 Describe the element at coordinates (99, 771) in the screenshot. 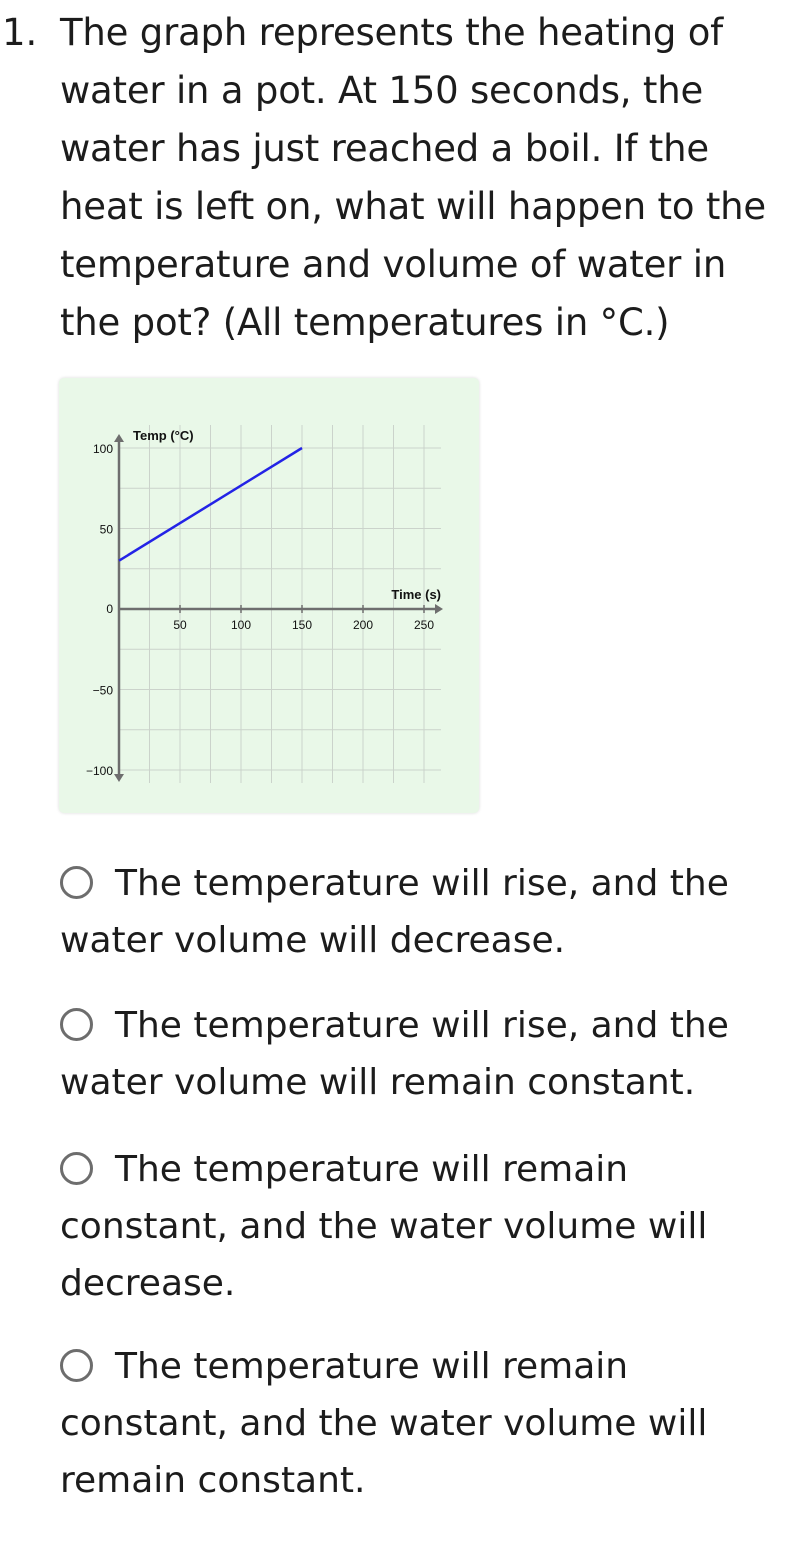

I see `y-tick-label: −100` at that location.